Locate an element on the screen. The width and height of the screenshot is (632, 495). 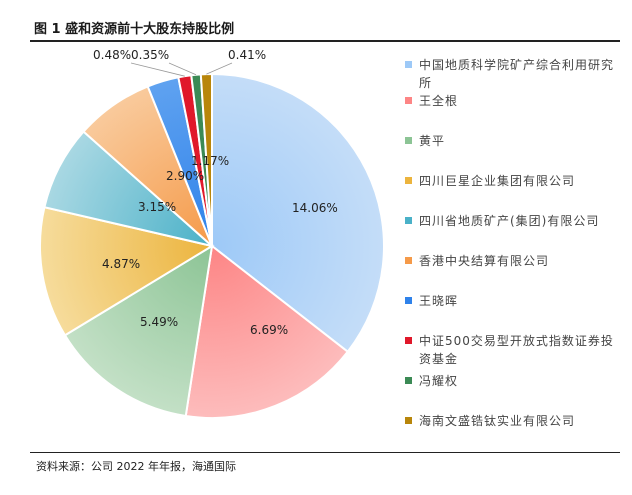
legend-label: 海南文盛锆钛实业有限公司 is located at coordinates (497, 421).